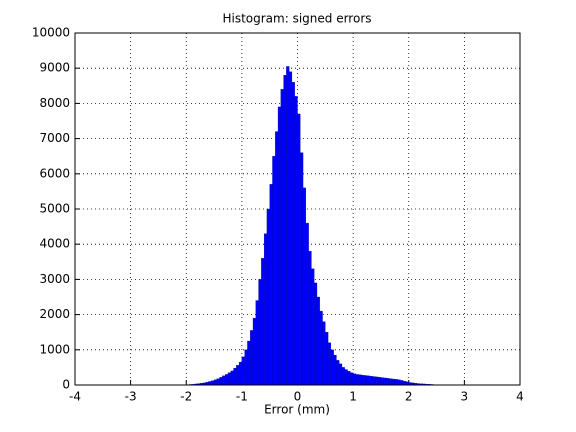 This screenshot has width=576, height=432. What do you see at coordinates (54, 349) in the screenshot?
I see `y-tick-label: 1000` at bounding box center [54, 349].